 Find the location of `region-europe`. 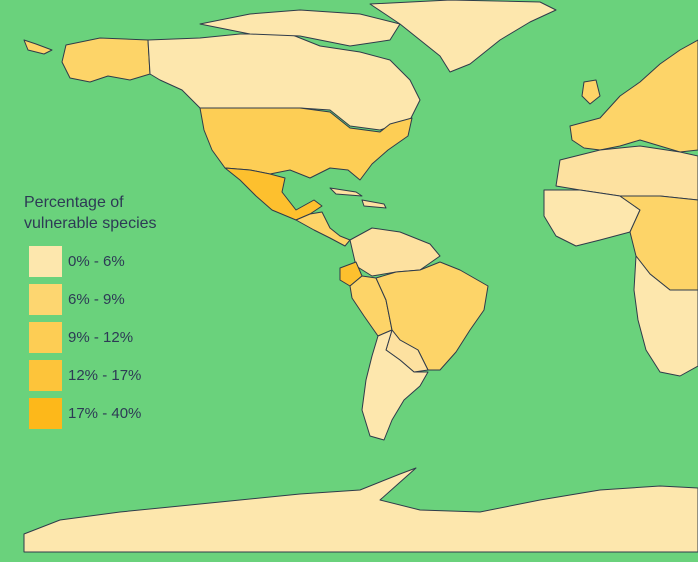

region-europe is located at coordinates (633, 96).